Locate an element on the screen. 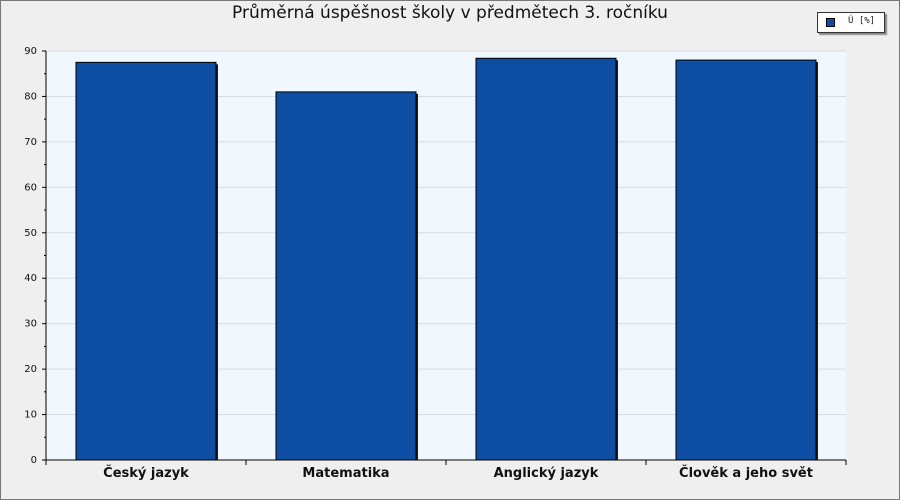 The image size is (900, 500). legend: Ú [%] is located at coordinates (851, 22).